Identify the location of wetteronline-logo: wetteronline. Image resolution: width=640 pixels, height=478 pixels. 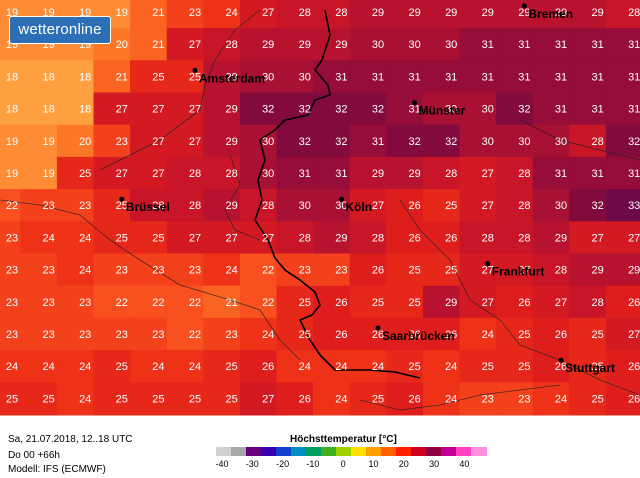
(60, 30).